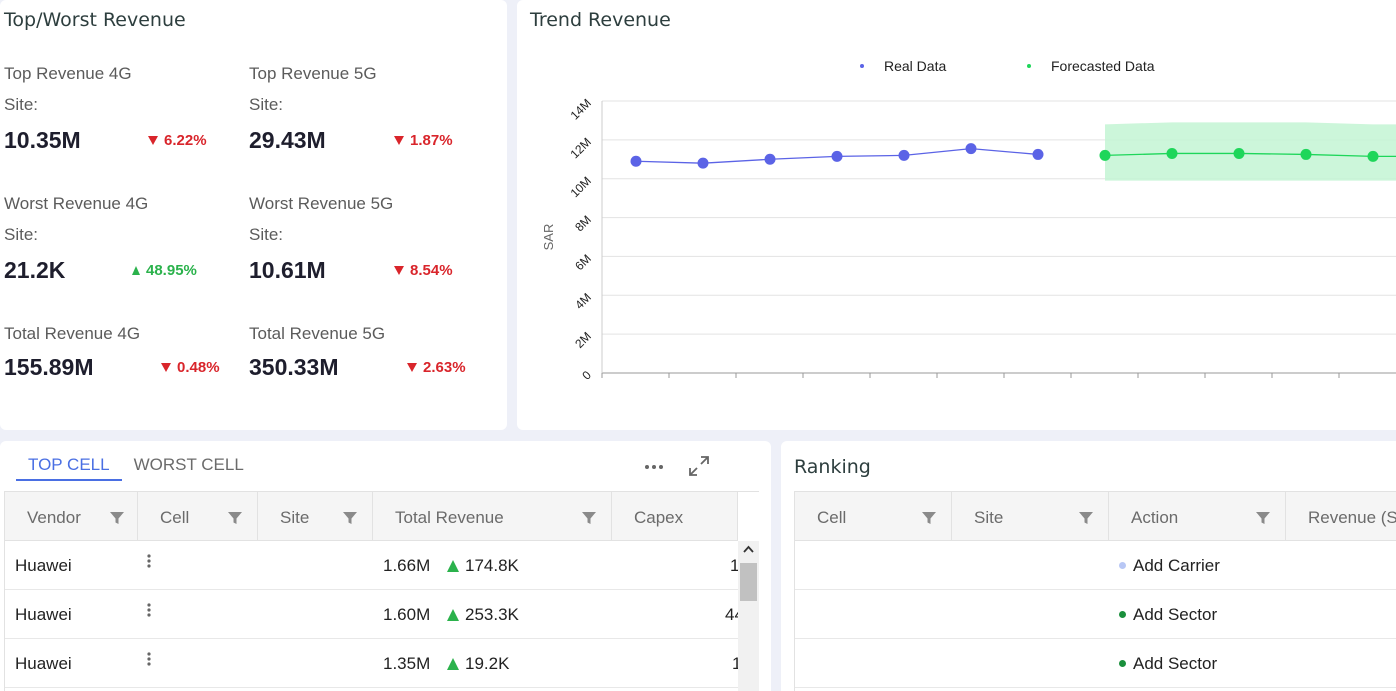 This screenshot has height=691, width=1396. I want to click on kpi-delta: 6.22%, so click(177, 140).